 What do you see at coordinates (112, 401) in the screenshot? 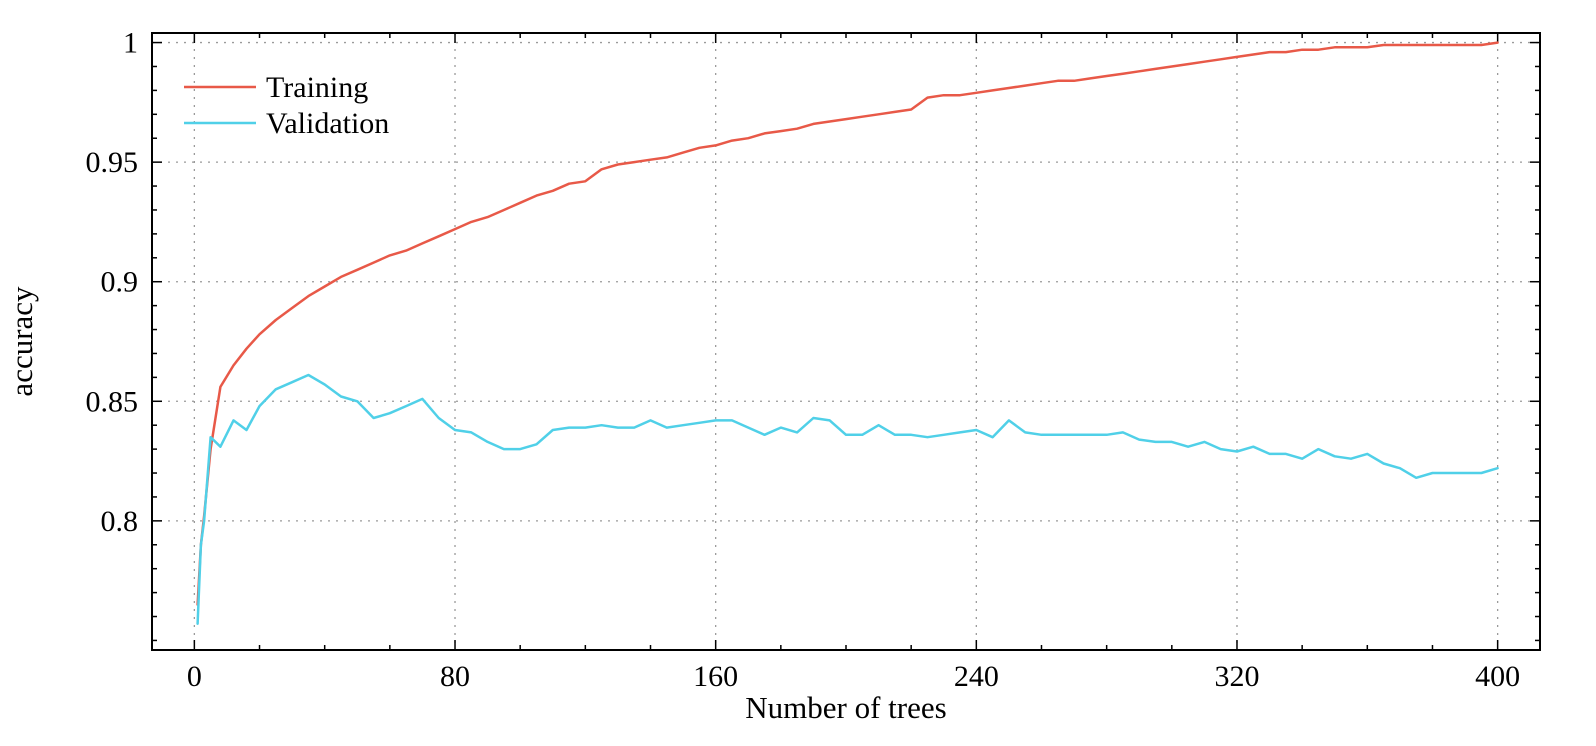
I see `y-tick-label: 0.85` at bounding box center [112, 401].